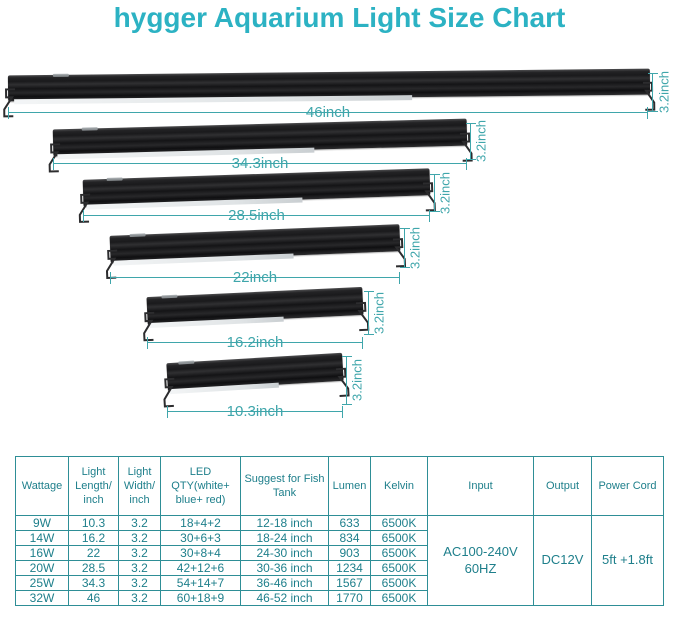  Describe the element at coordinates (255, 411) in the screenshot. I see `length-dimension-line: 10.3inch` at that location.